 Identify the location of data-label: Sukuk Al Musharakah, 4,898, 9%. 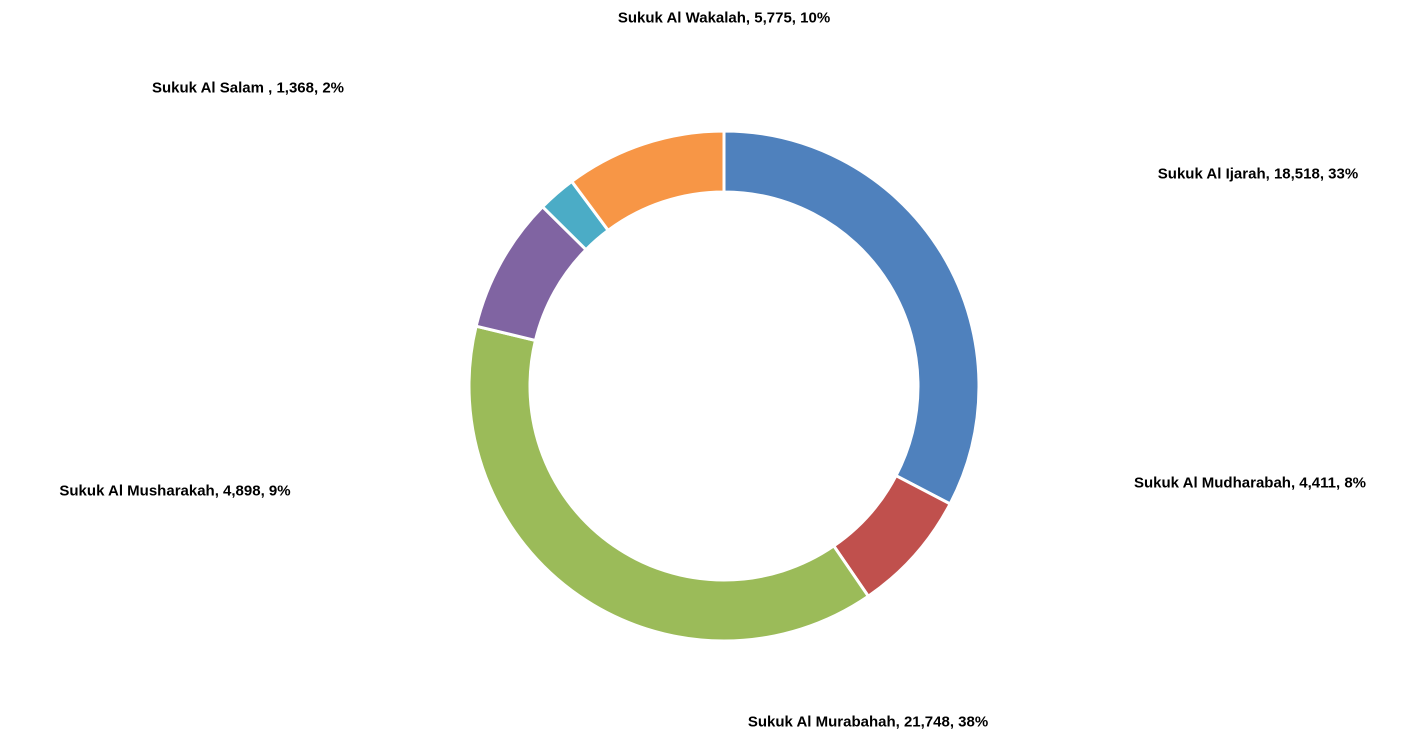
(175, 491).